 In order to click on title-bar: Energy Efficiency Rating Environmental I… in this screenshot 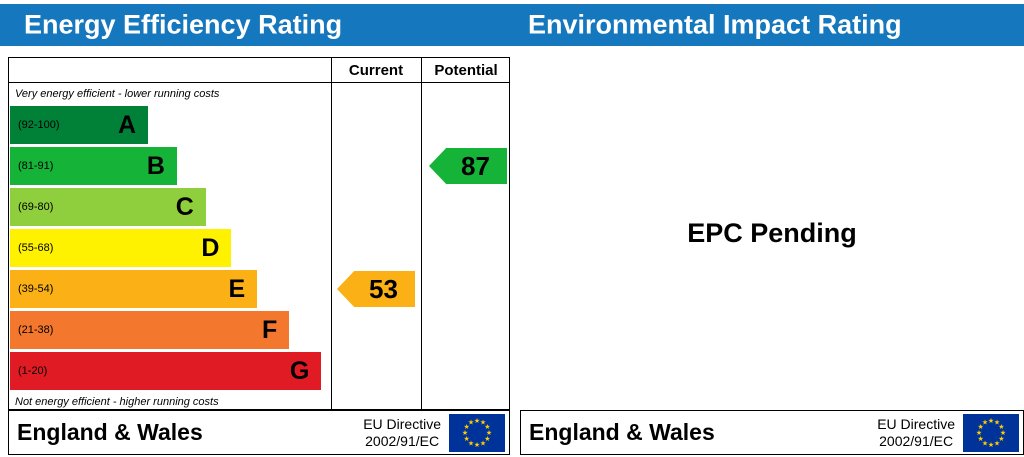, I will do `click(512, 25)`.